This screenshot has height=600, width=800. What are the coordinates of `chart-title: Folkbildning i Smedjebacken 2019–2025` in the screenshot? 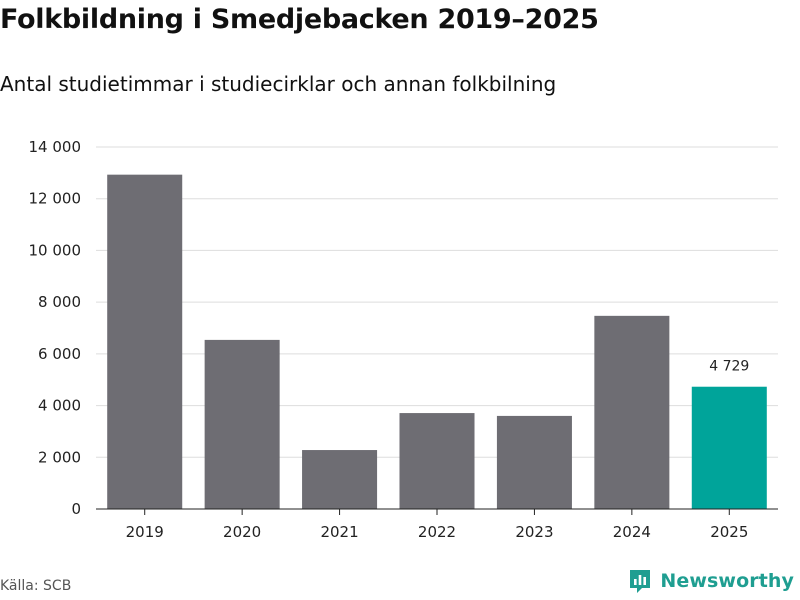 It's located at (299, 19).